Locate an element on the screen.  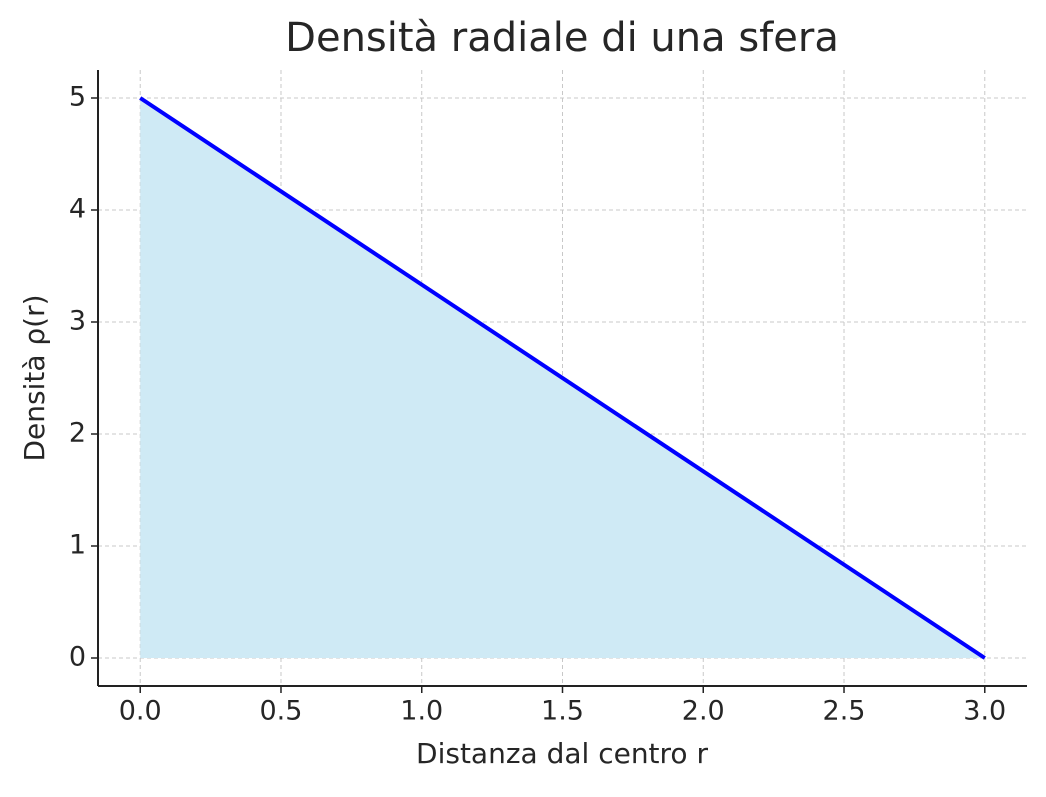
x-tick-label: 0.5 is located at coordinates (281, 711).